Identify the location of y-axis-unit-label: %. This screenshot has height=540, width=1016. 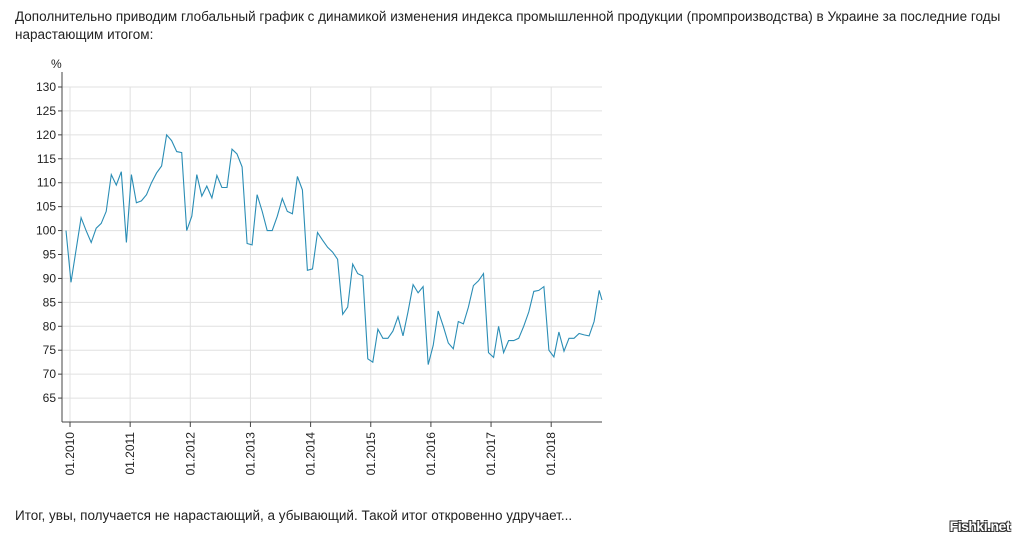
(56, 64).